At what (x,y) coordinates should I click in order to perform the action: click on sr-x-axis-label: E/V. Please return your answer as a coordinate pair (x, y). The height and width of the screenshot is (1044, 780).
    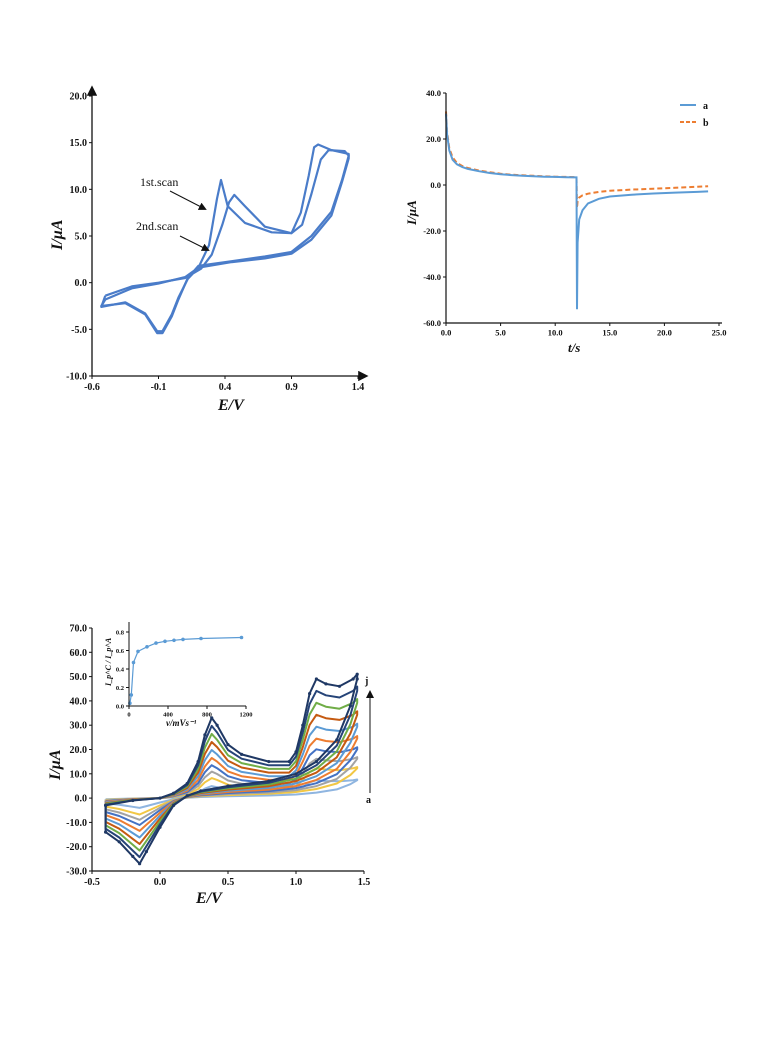
    Looking at the image, I should click on (209, 898).